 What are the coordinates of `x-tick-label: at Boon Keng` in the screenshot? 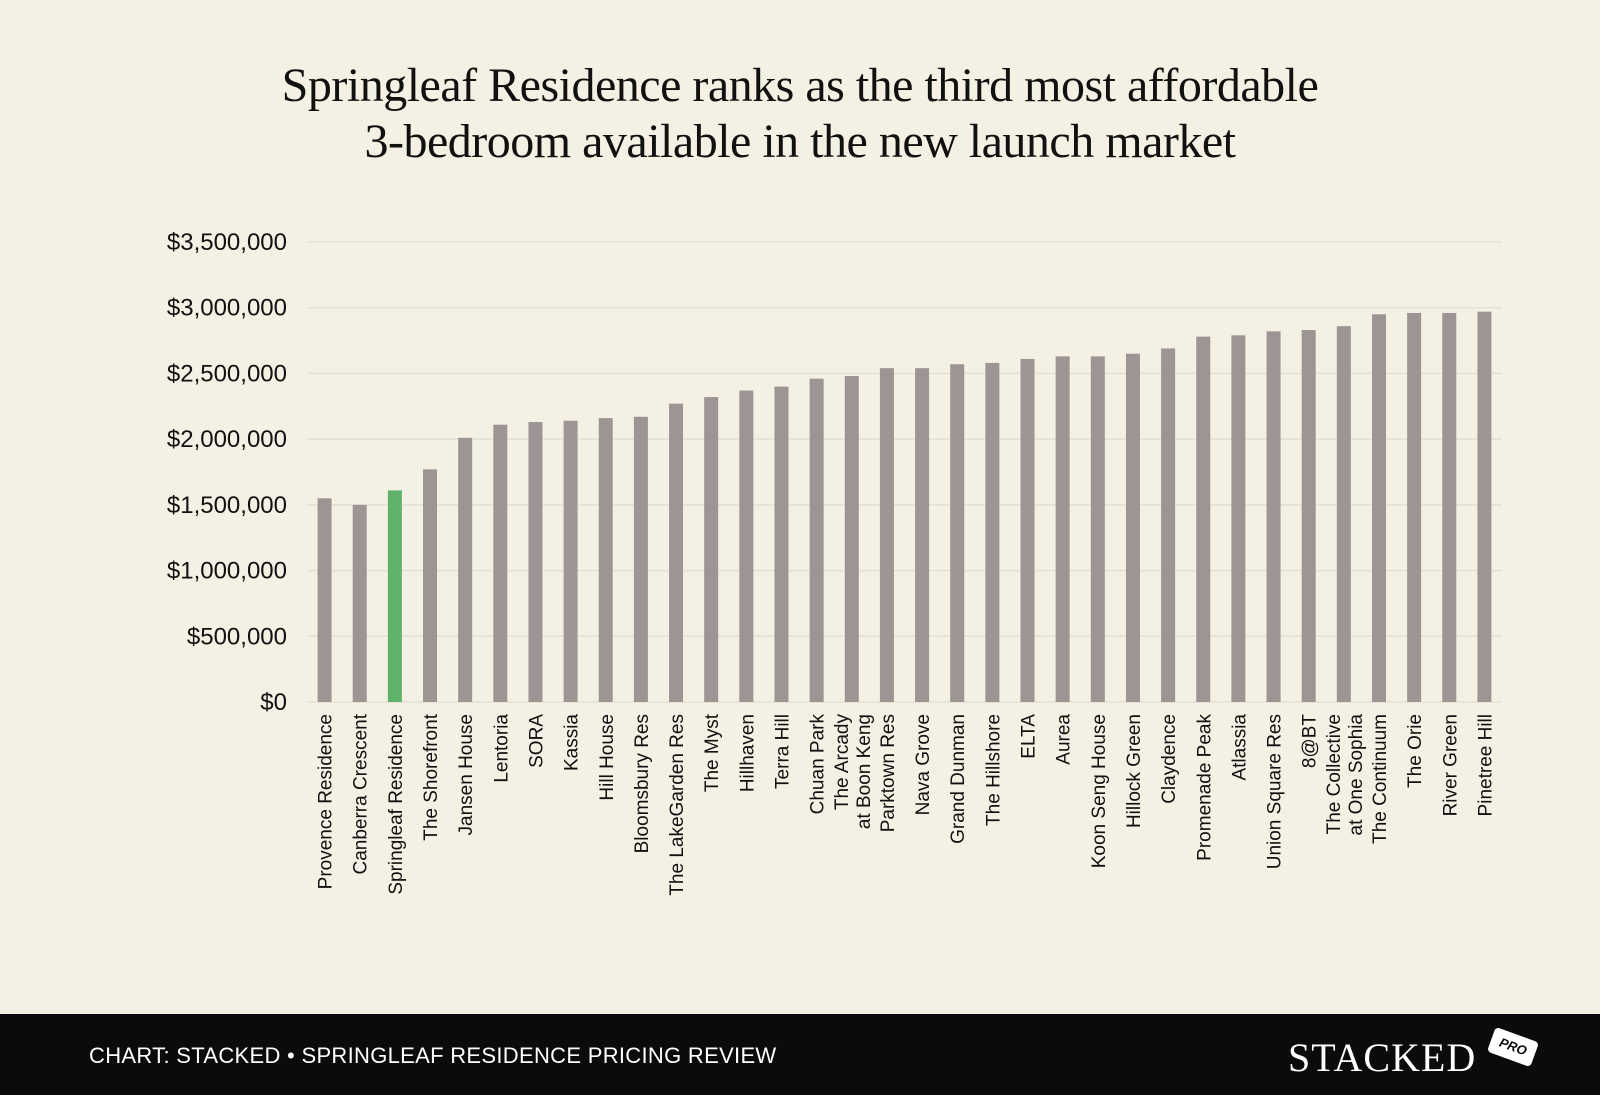 It's located at (864, 771).